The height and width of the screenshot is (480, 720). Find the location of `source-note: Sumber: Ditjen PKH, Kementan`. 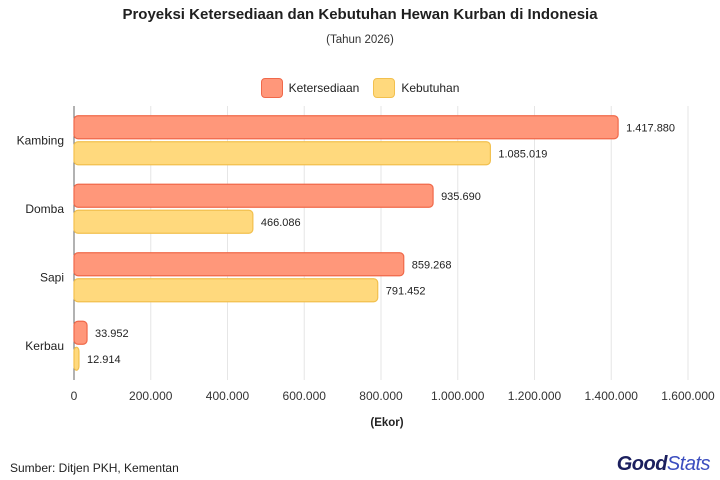

source-note: Sumber: Ditjen PKH, Kementan is located at coordinates (94, 468).